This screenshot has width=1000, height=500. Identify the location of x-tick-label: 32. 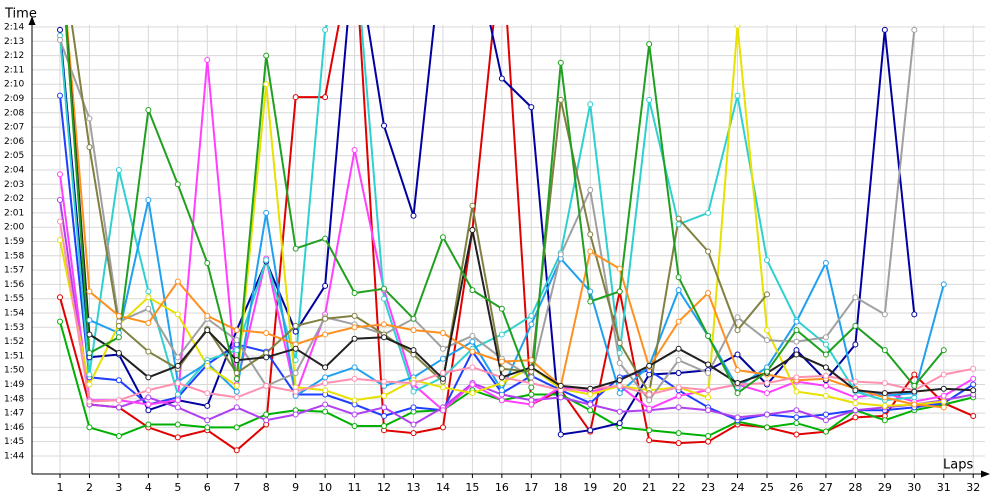
(973, 487).